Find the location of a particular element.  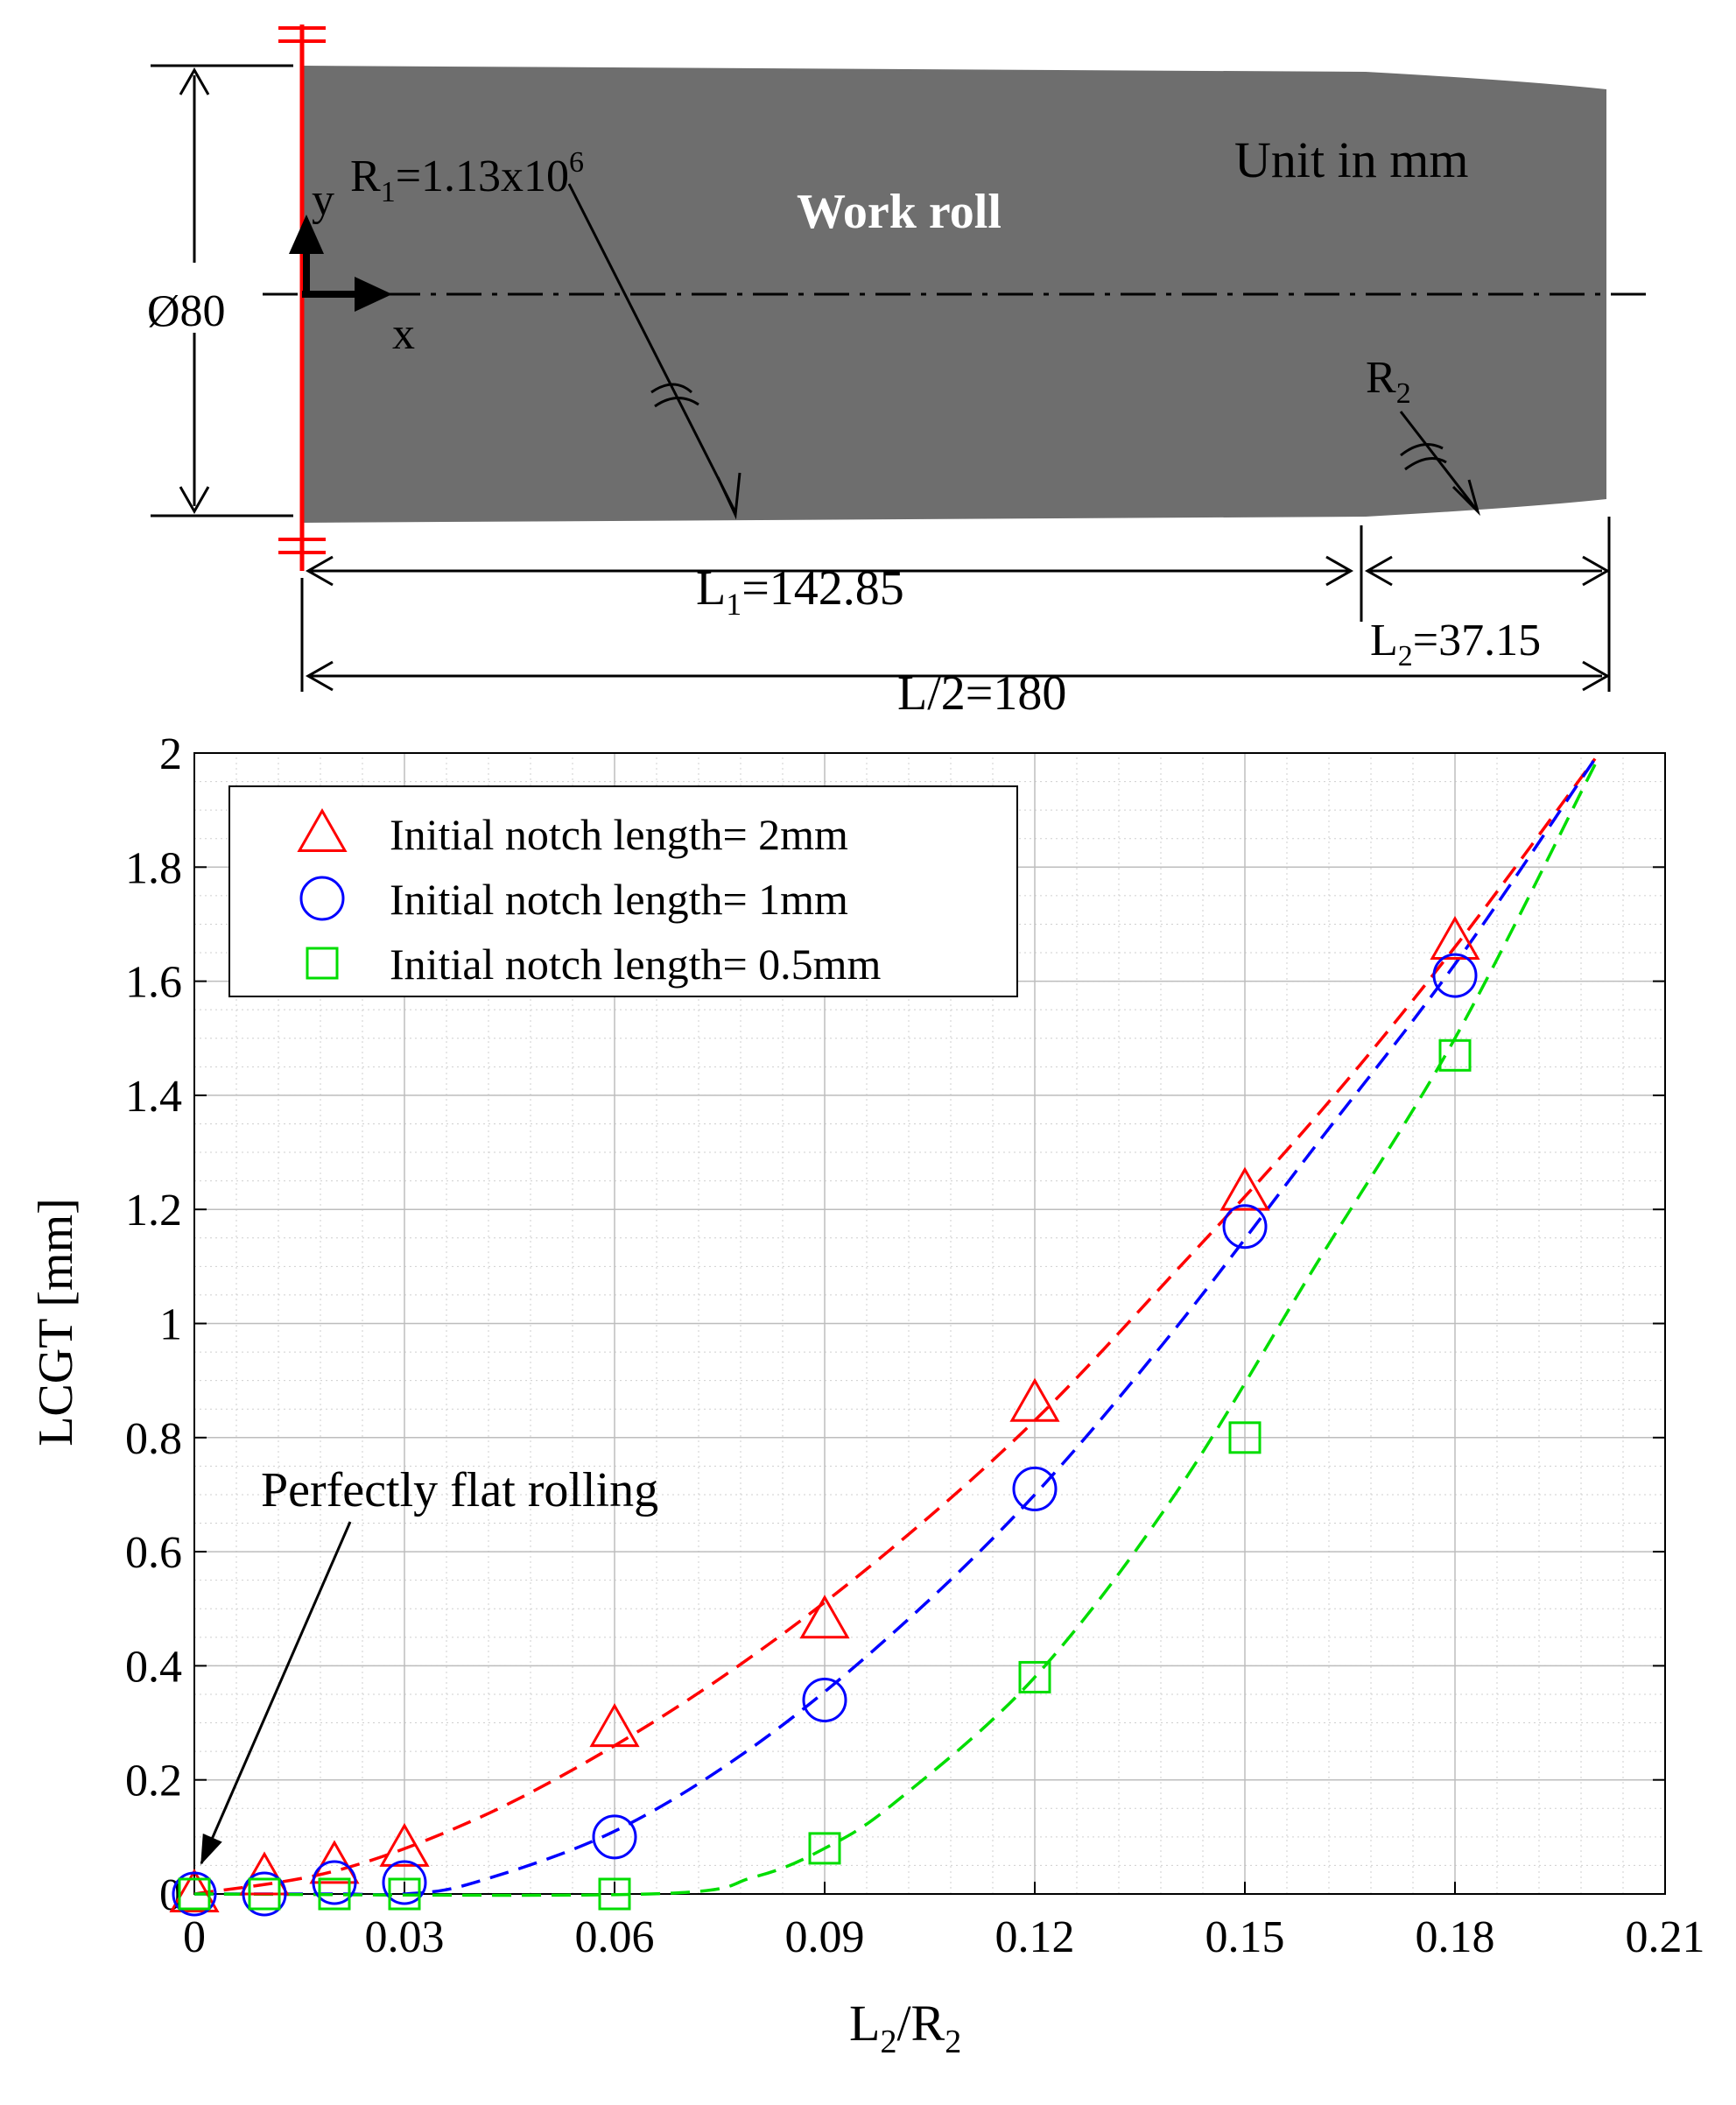

l1-dimension is located at coordinates (834, 573).